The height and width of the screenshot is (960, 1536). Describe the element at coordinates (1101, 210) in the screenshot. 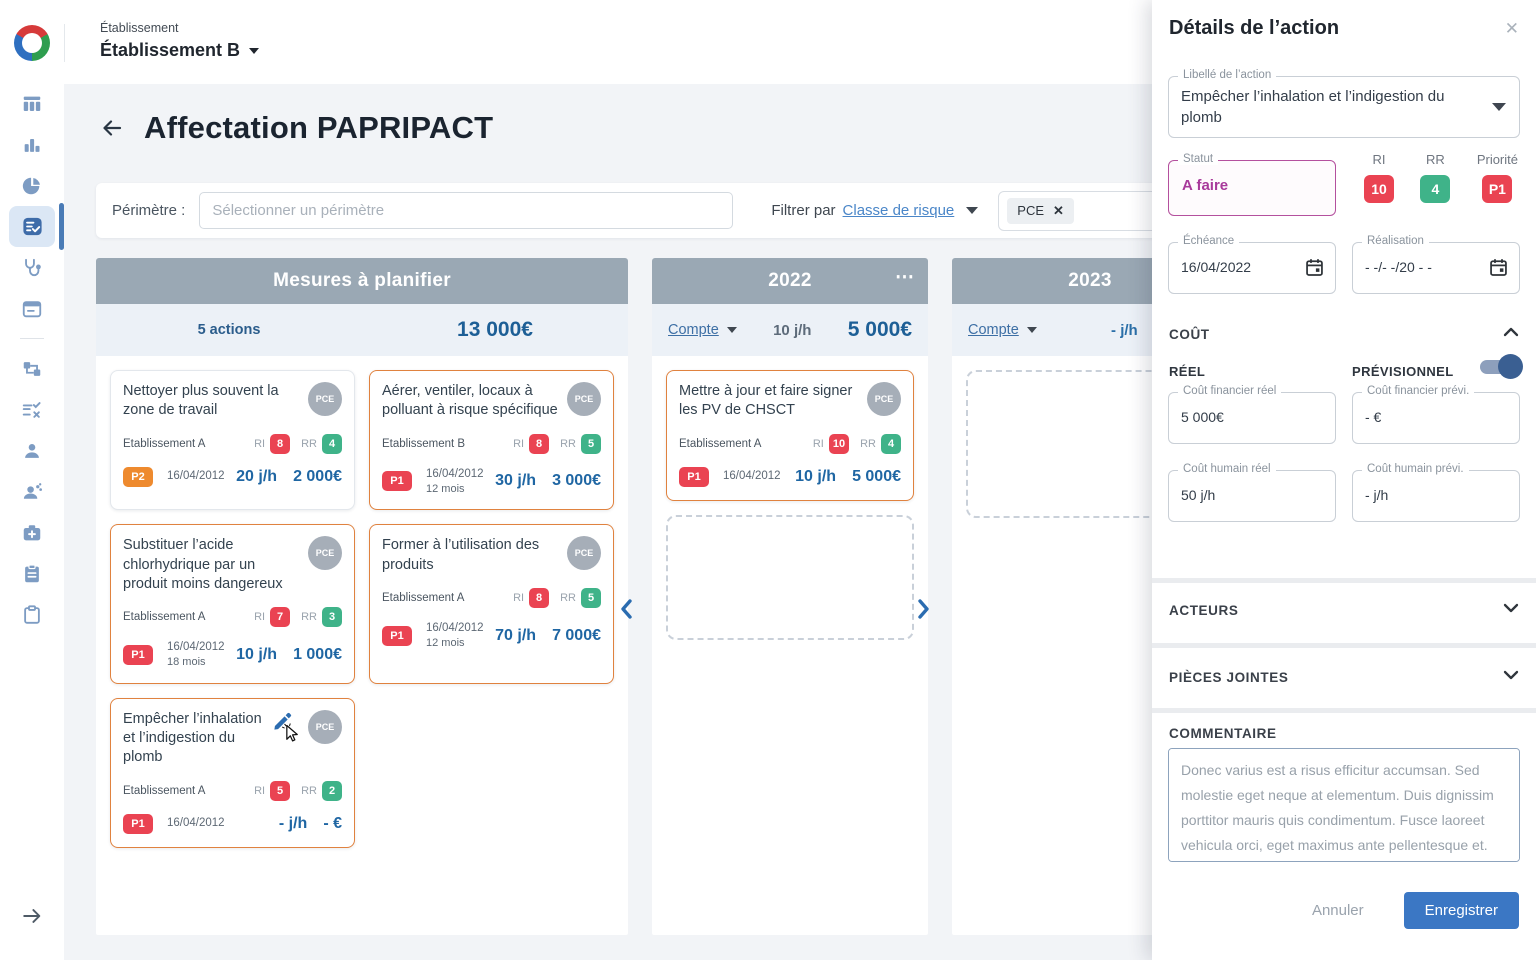

I see `filter-values-field: PCE ✕` at that location.